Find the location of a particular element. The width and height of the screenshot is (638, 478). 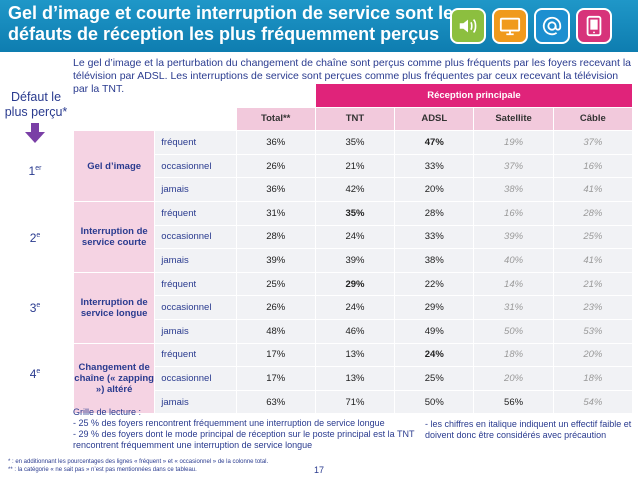

table-row: jamais 36% 42% 20% 38% 41% is located at coordinates (353, 189).